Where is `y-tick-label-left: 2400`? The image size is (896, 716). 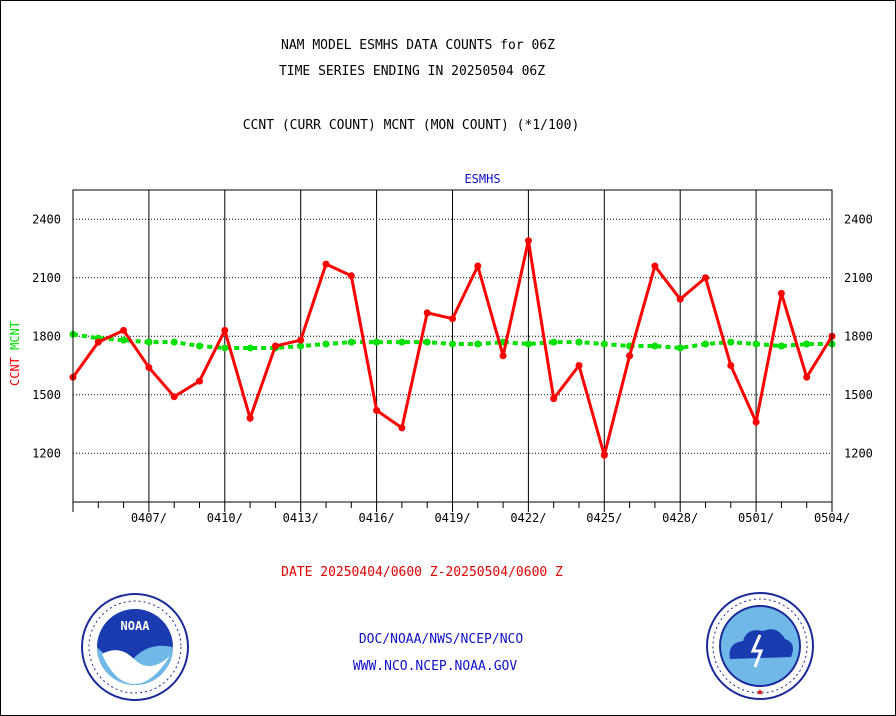 y-tick-label-left: 2400 is located at coordinates (46, 219).